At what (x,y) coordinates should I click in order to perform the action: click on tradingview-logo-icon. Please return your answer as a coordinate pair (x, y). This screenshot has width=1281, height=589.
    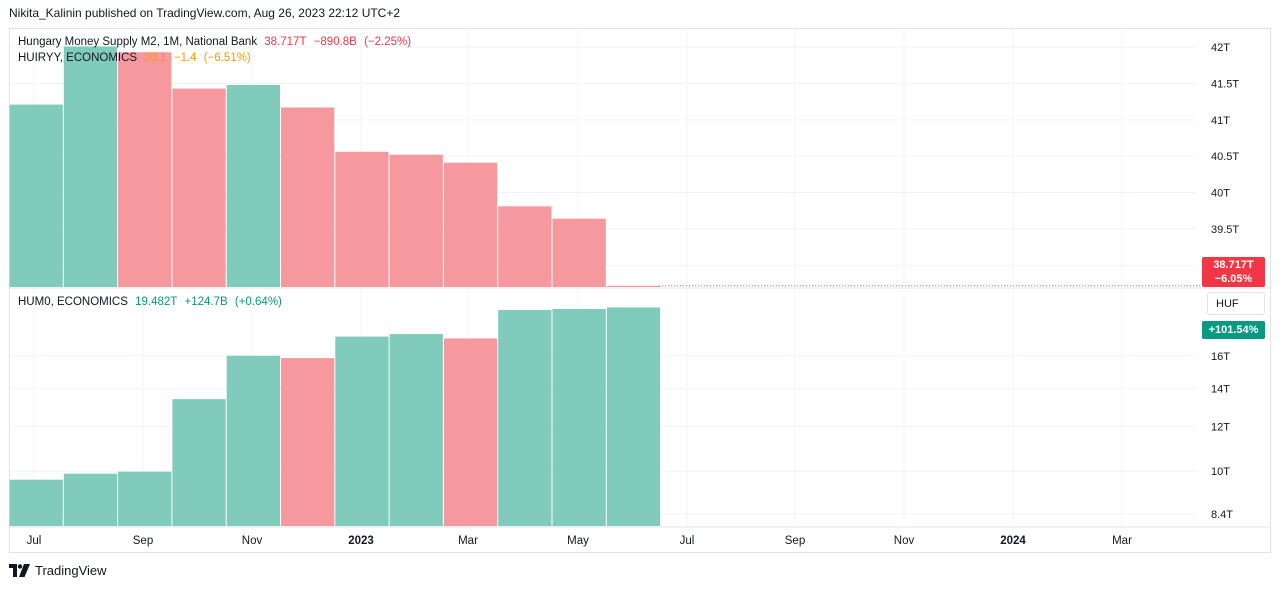
    Looking at the image, I should click on (19, 570).